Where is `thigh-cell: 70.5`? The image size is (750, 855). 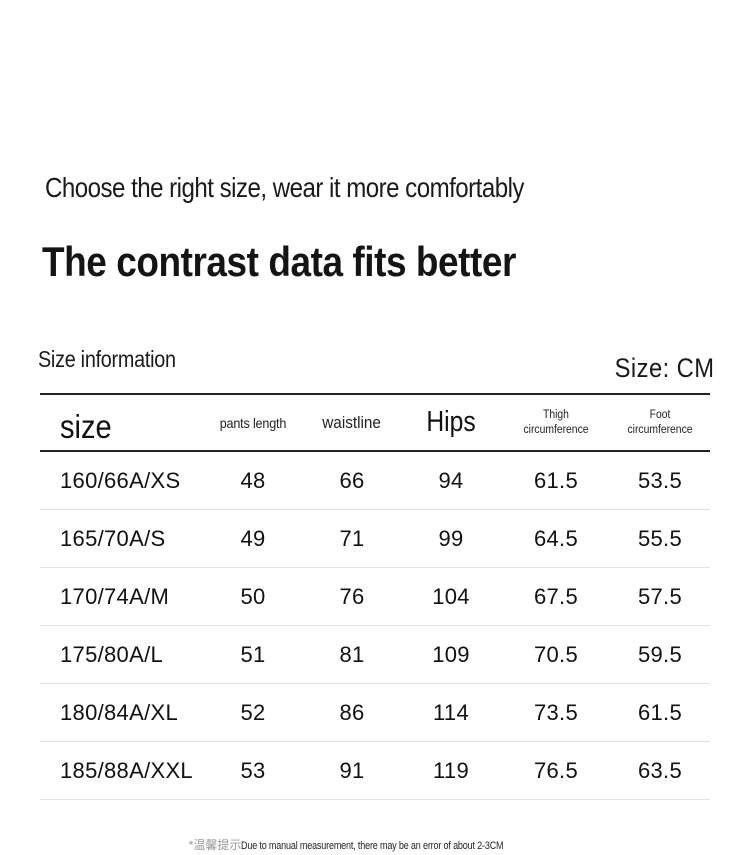
thigh-cell: 70.5 is located at coordinates (556, 654).